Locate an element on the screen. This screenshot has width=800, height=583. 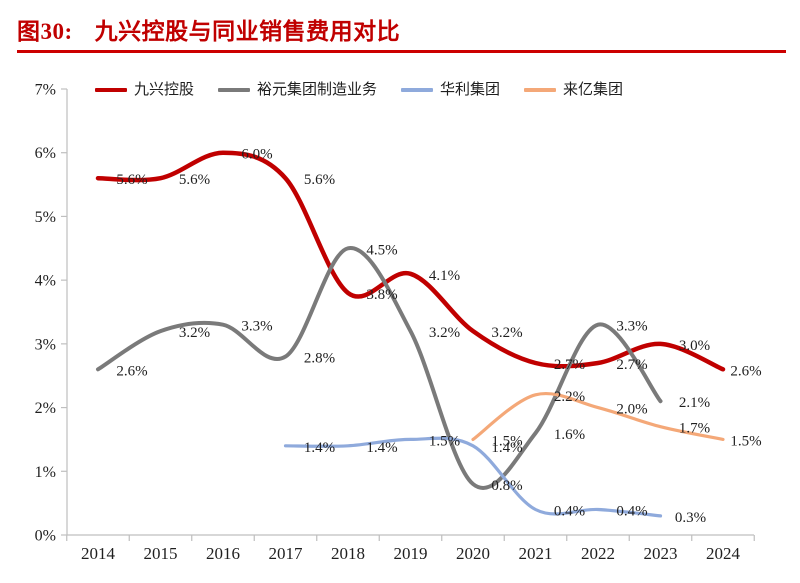
legend-item-3: 来亿集团 is located at coordinates (573, 90).